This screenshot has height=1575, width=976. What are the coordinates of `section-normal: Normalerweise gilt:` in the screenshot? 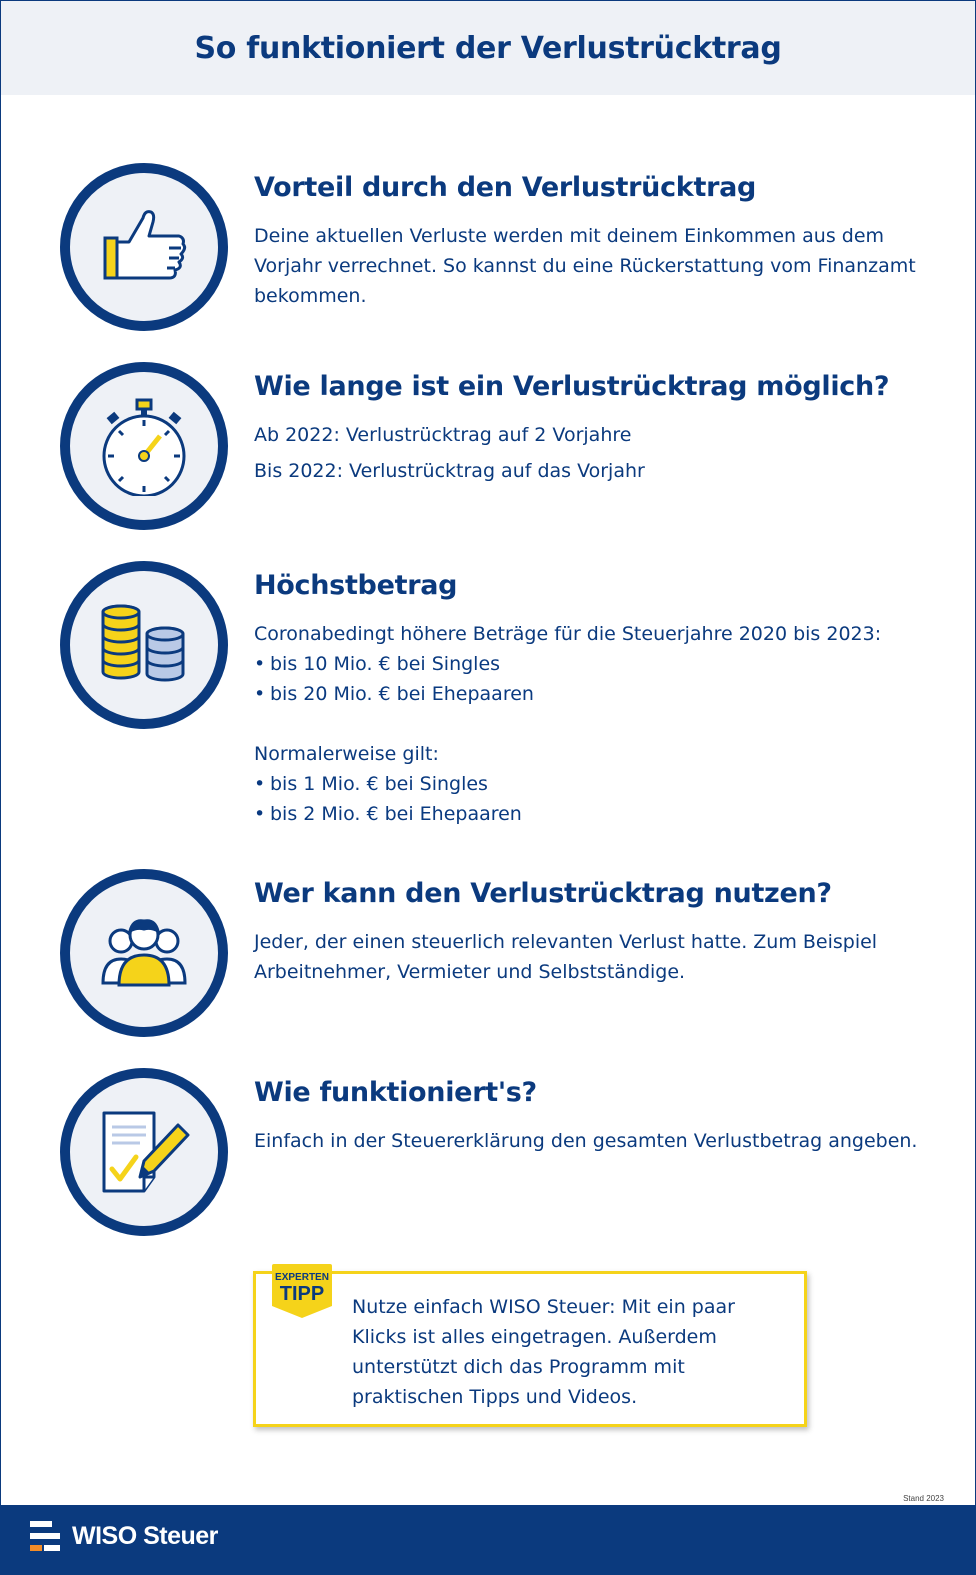 It's located at (346, 754).